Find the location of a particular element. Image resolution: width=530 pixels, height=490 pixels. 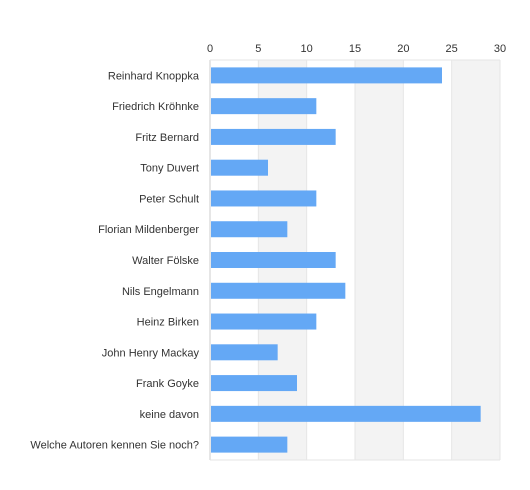

category-label: Tony Duvert is located at coordinates (169, 169).